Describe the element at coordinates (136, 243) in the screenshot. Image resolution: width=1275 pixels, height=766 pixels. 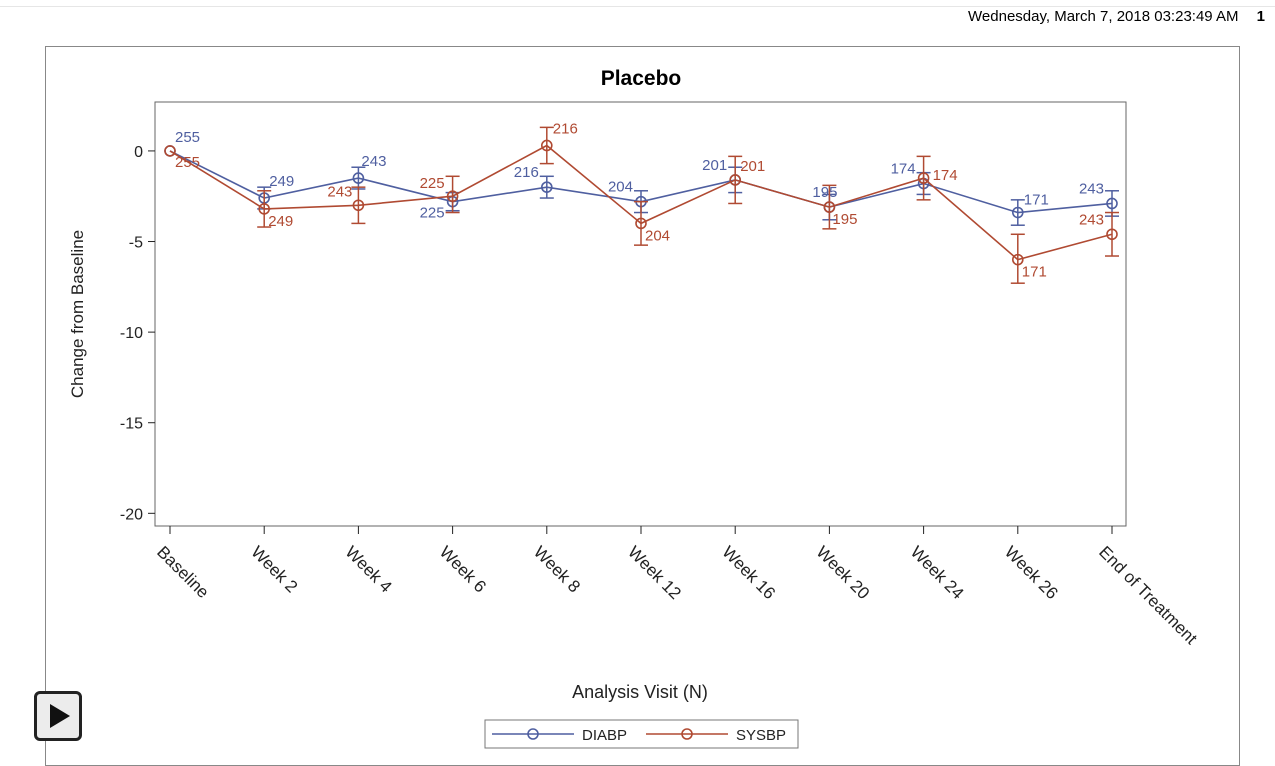
I see `y-tick-label: -5` at that location.